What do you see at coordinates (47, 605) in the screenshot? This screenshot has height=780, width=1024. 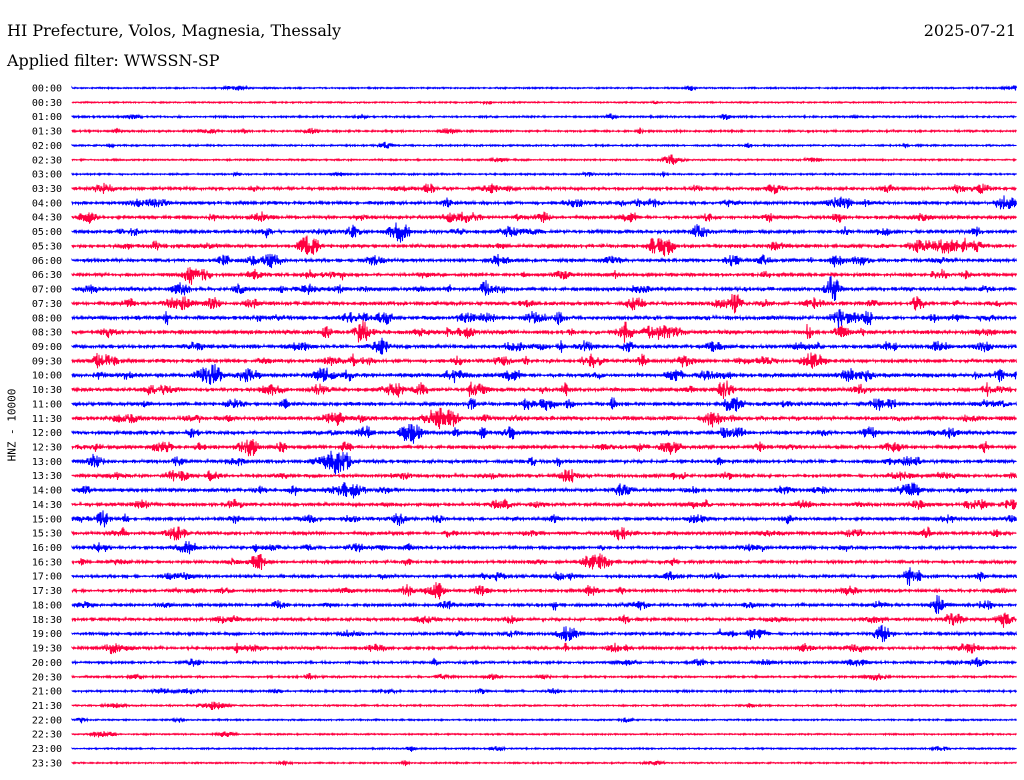 I see `row-time-label: 18:00` at bounding box center [47, 605].